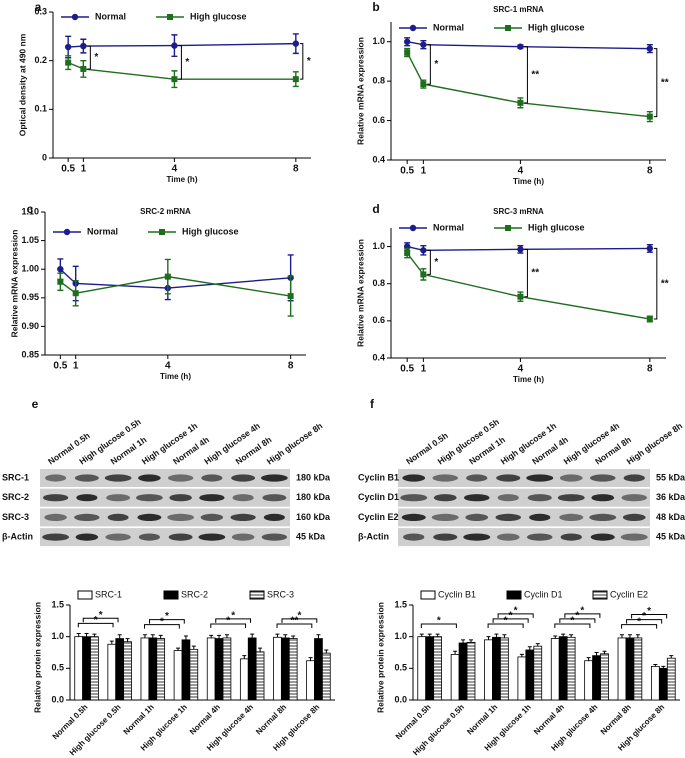 The image size is (685, 758). What do you see at coordinates (40, 60) in the screenshot?
I see `y-tick-label: 0.2` at bounding box center [40, 60].